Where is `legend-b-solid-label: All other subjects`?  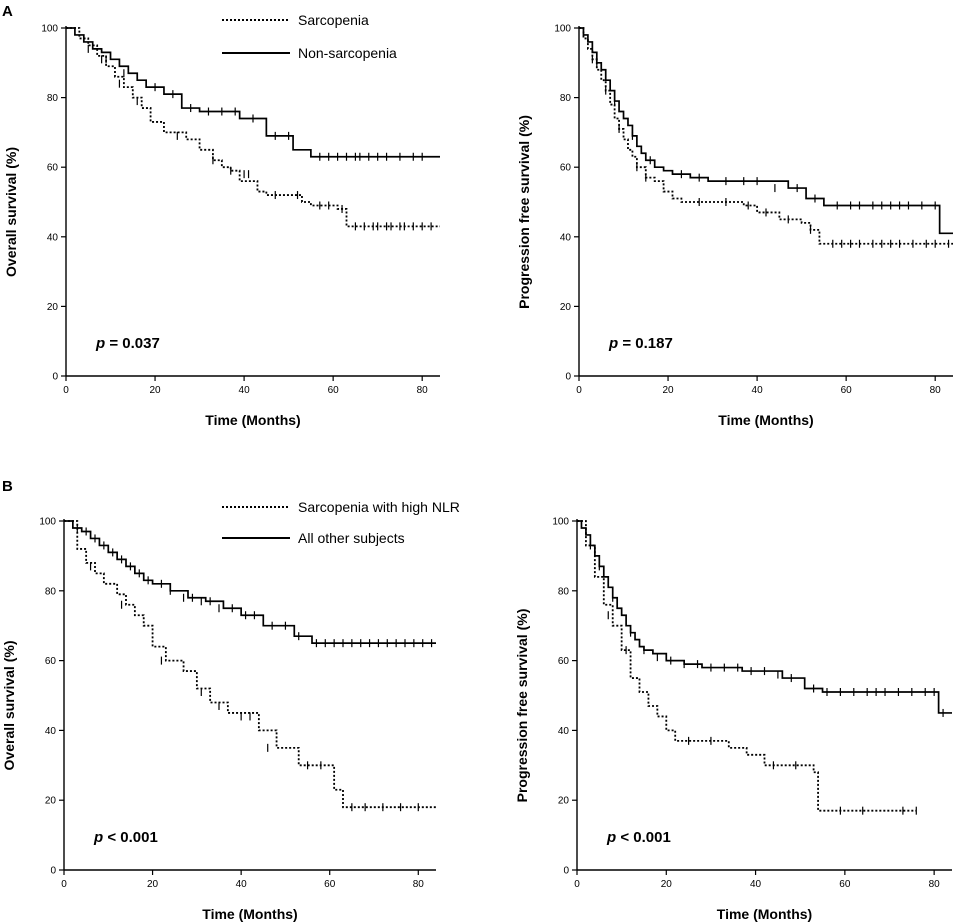 legend-b-solid-label: All other subjects is located at coordinates (351, 538).